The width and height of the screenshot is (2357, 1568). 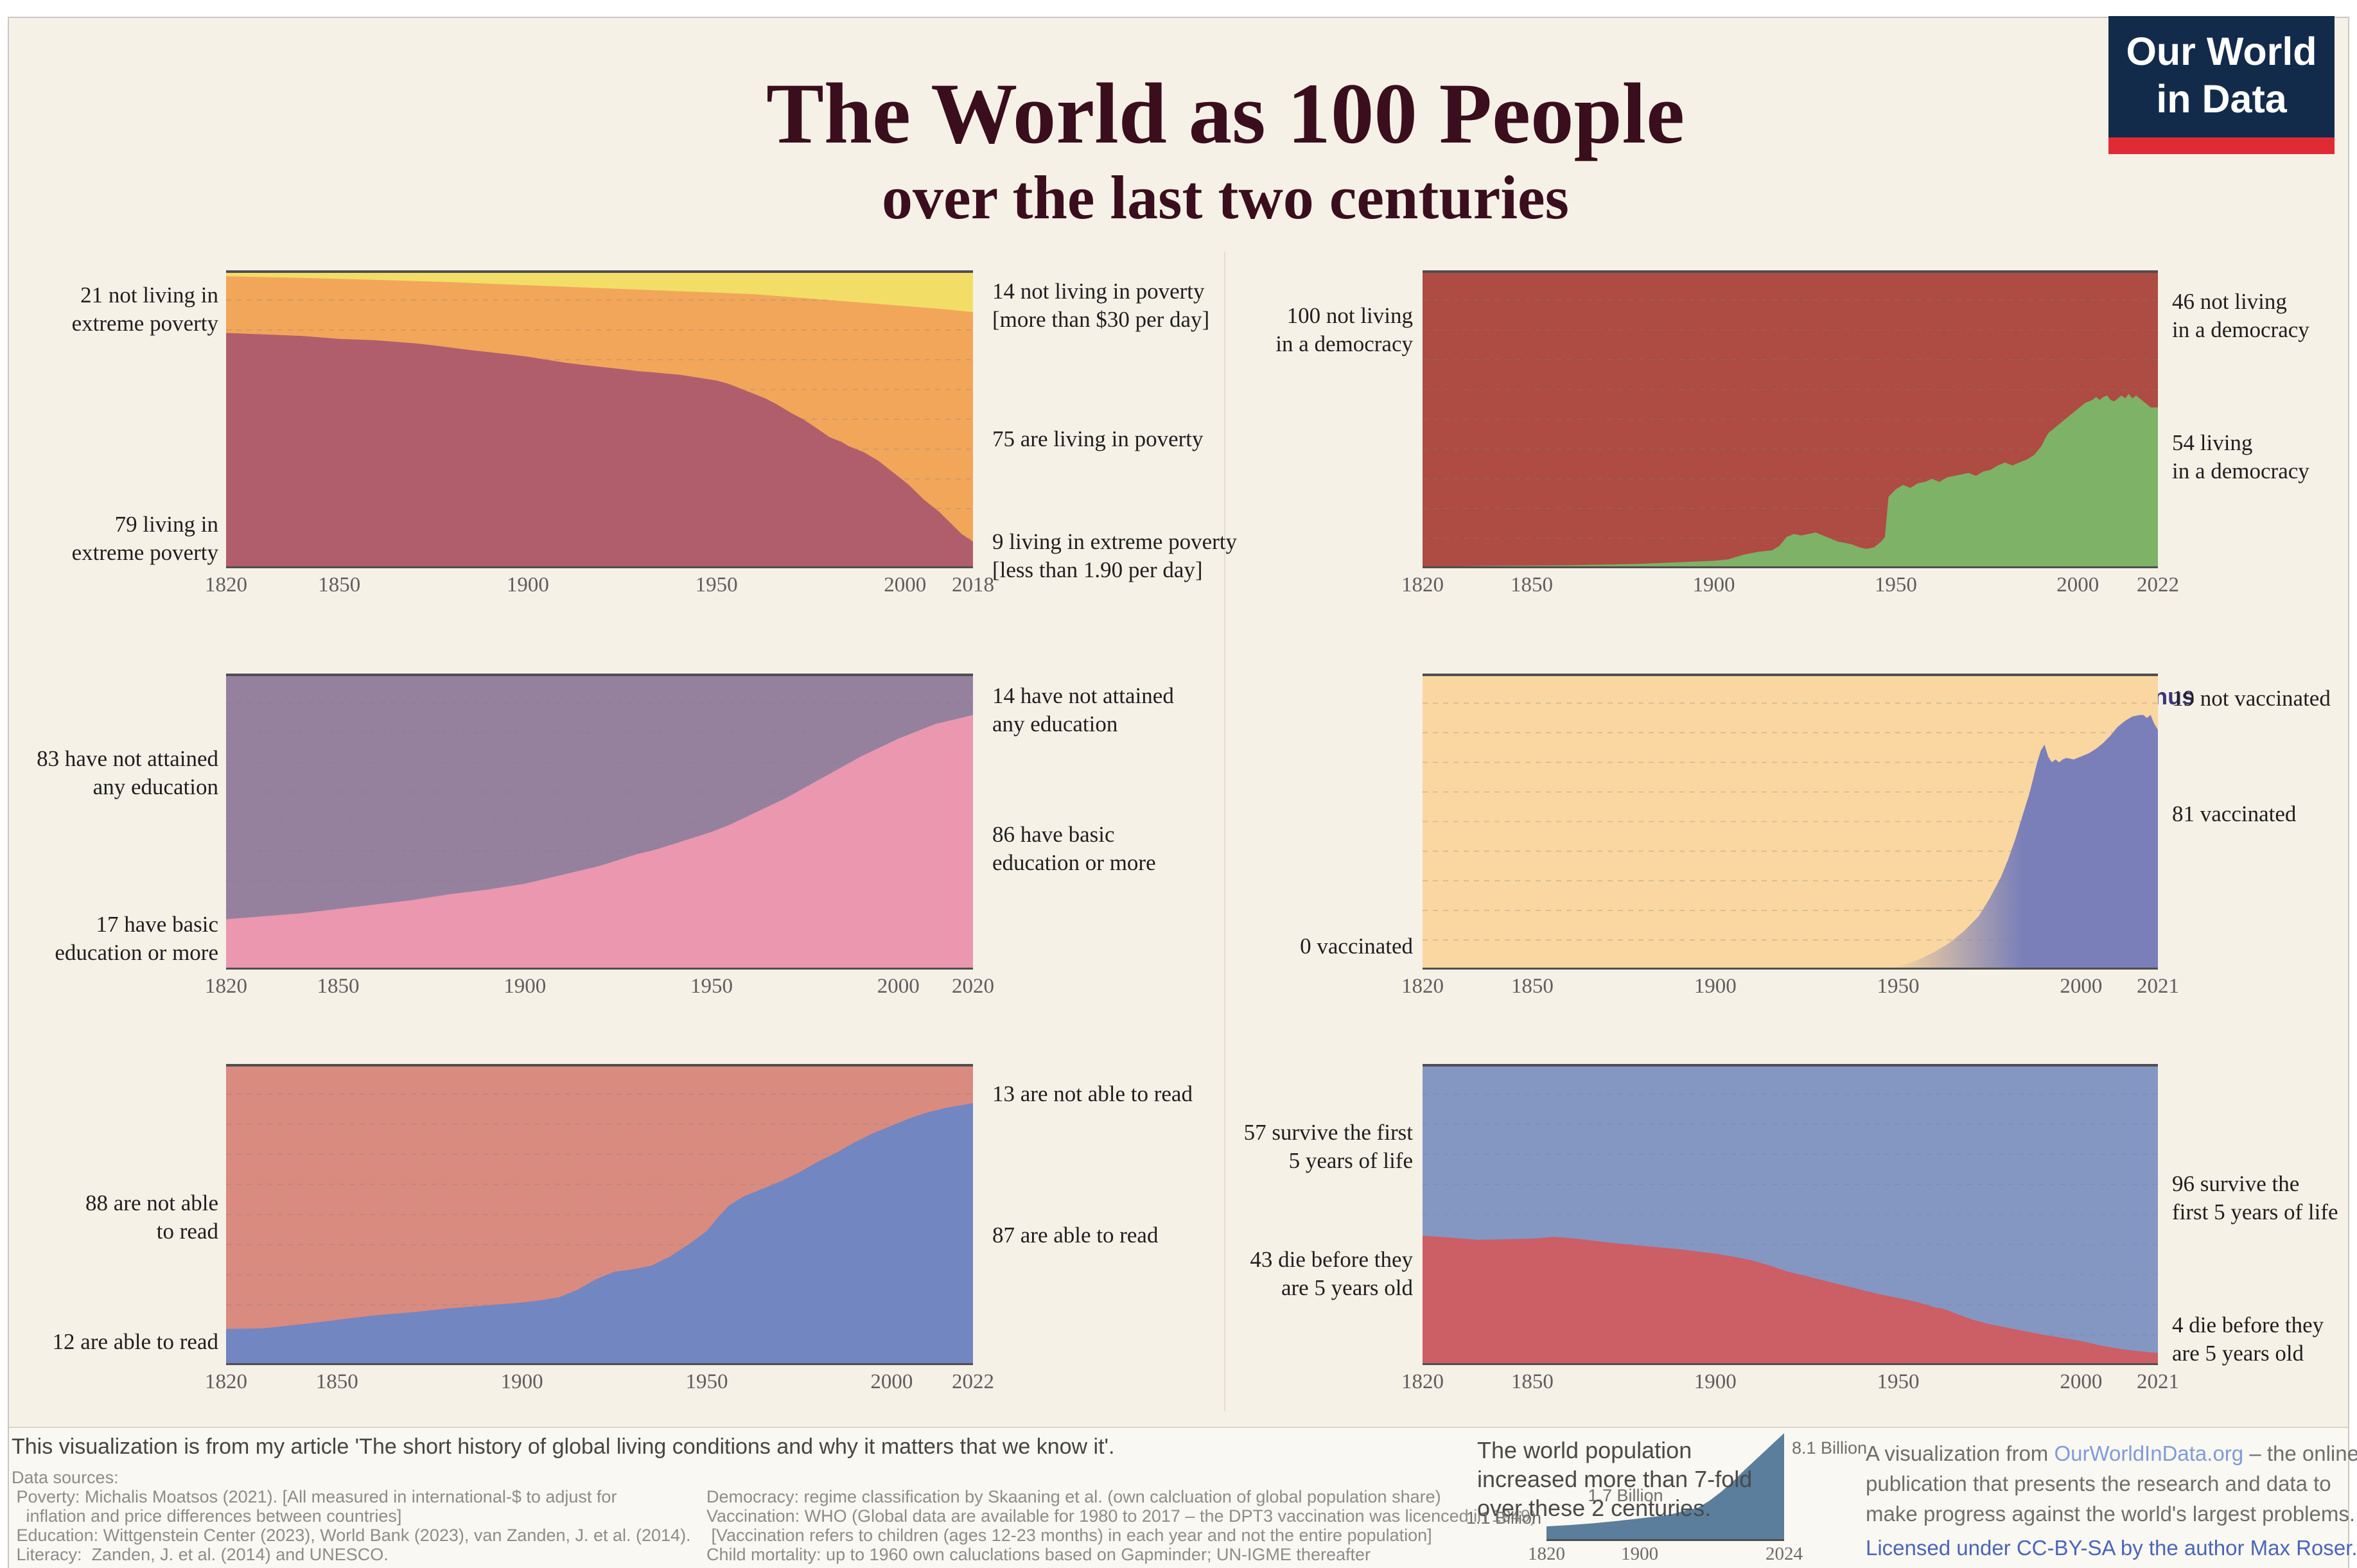 What do you see at coordinates (1331, 1273) in the screenshot?
I see `mortality-annotation: 43 die before they are 5 years old` at bounding box center [1331, 1273].